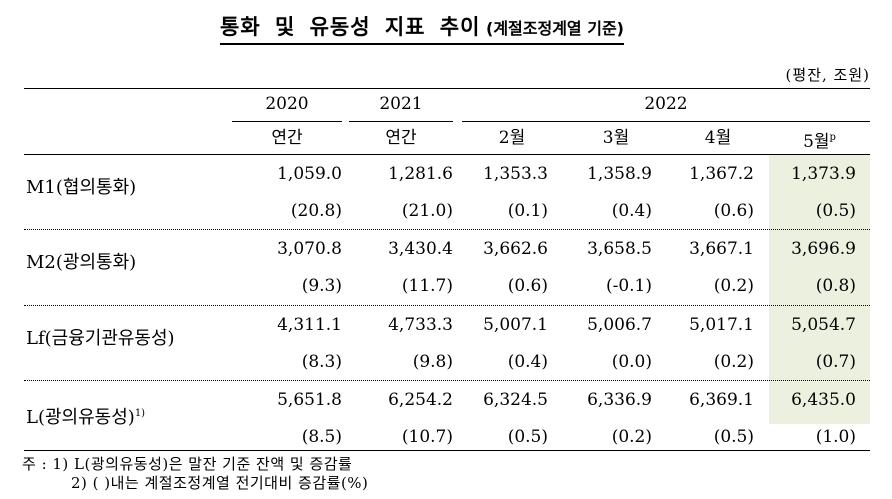  What do you see at coordinates (309, 325) in the screenshot?
I see `value-cell: 4,311.1` at bounding box center [309, 325].